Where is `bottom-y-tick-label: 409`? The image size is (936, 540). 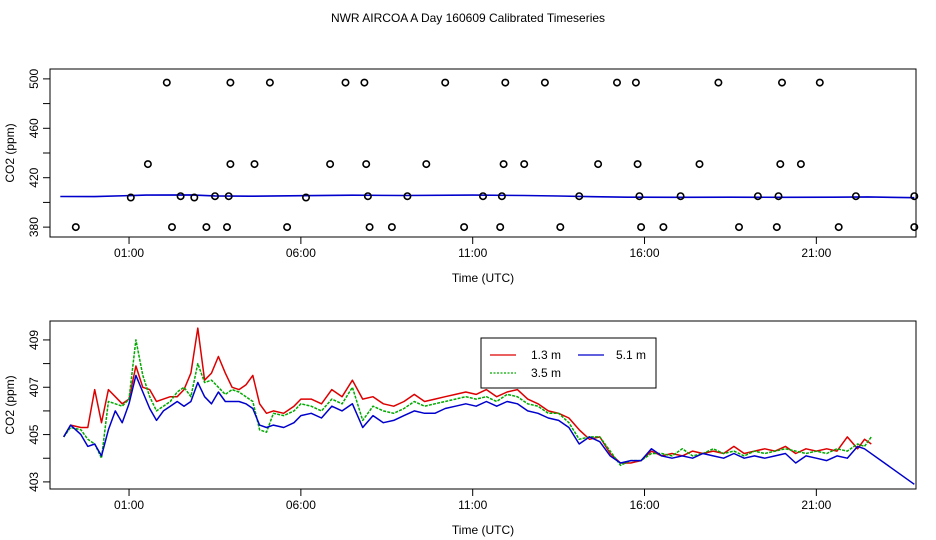 bottom-y-tick-label: 409 is located at coordinates (34, 340).